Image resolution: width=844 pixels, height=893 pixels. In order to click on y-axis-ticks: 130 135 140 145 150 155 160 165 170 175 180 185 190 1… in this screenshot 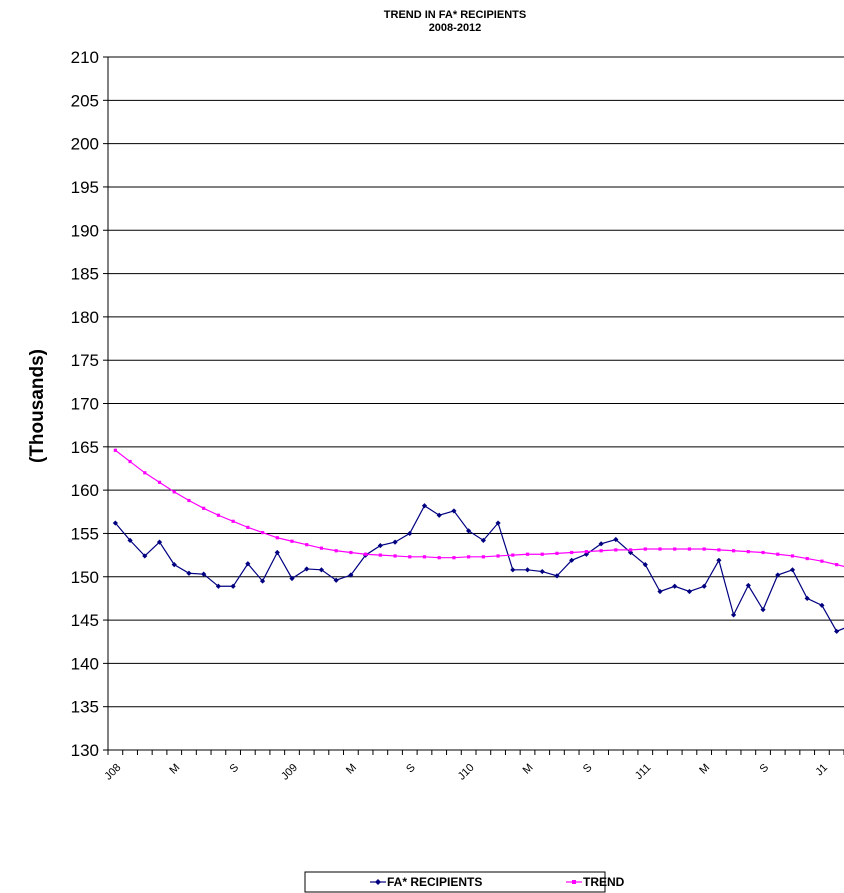, I will do `click(89, 404)`.